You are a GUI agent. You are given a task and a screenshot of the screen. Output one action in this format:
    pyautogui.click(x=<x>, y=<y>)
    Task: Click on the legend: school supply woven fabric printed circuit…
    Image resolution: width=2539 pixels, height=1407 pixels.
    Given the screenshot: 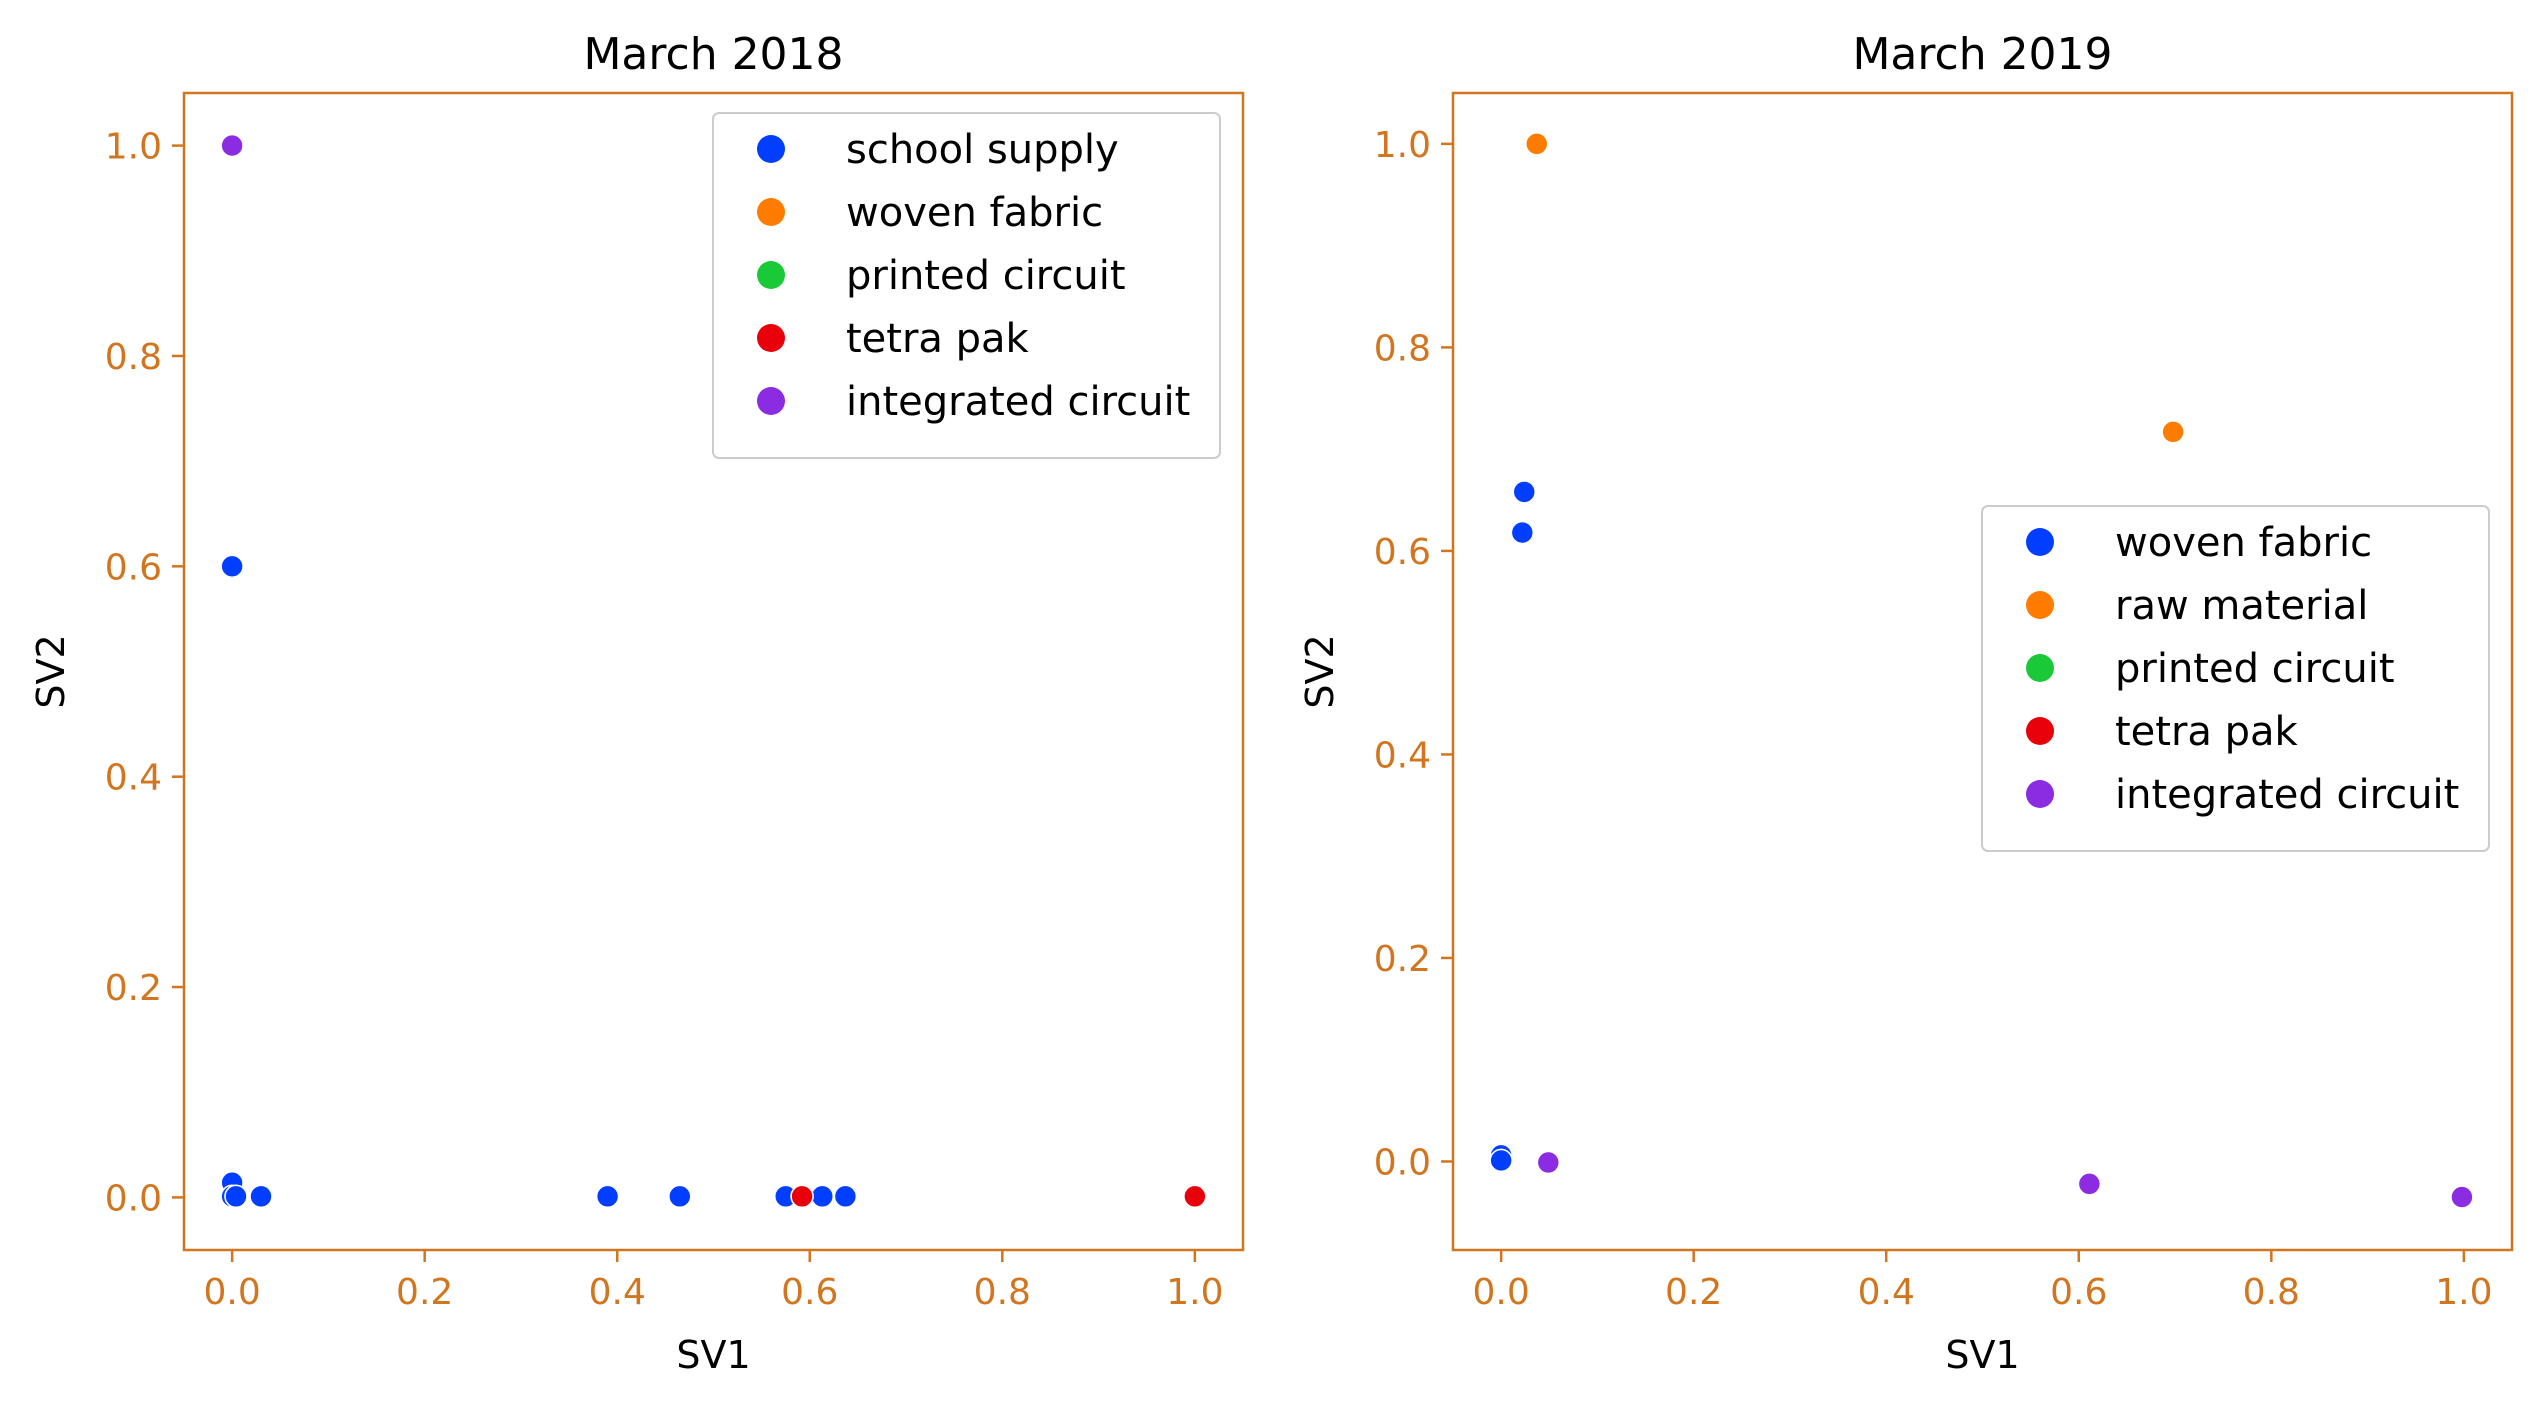 What is the action you would take?
    pyautogui.click(x=966, y=285)
    